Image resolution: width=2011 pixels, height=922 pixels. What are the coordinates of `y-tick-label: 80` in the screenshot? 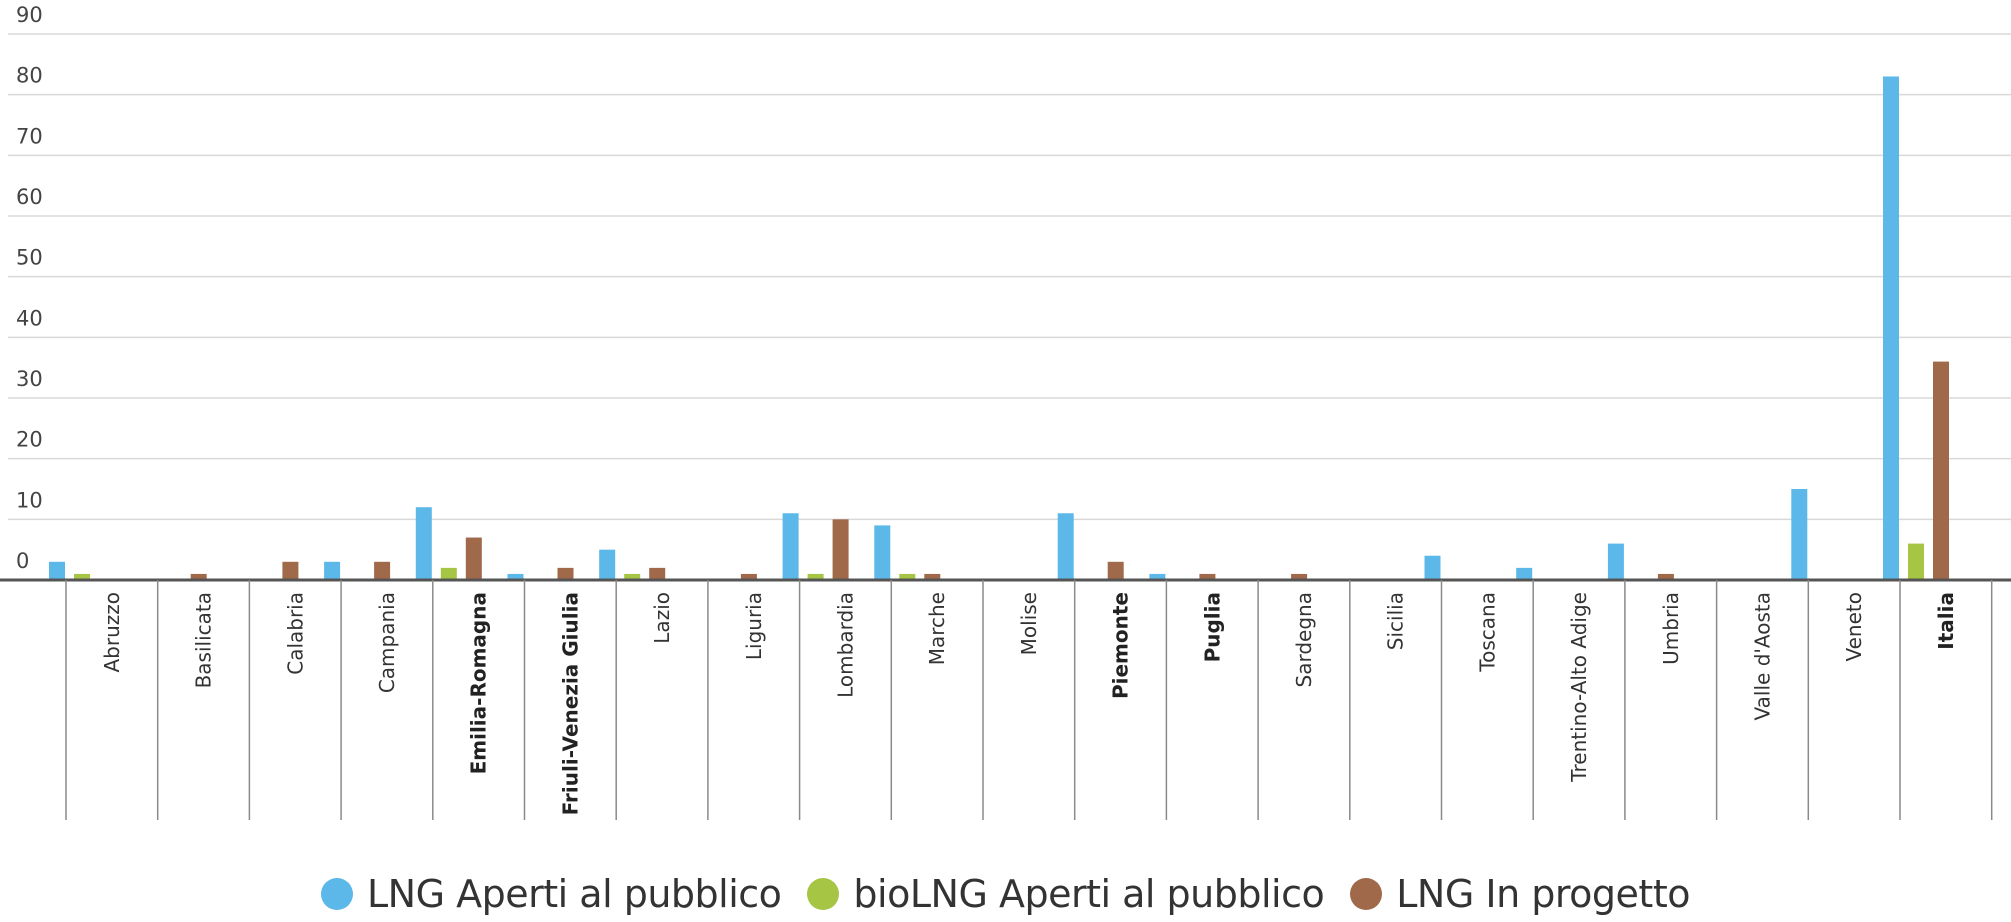 It's located at (29, 76).